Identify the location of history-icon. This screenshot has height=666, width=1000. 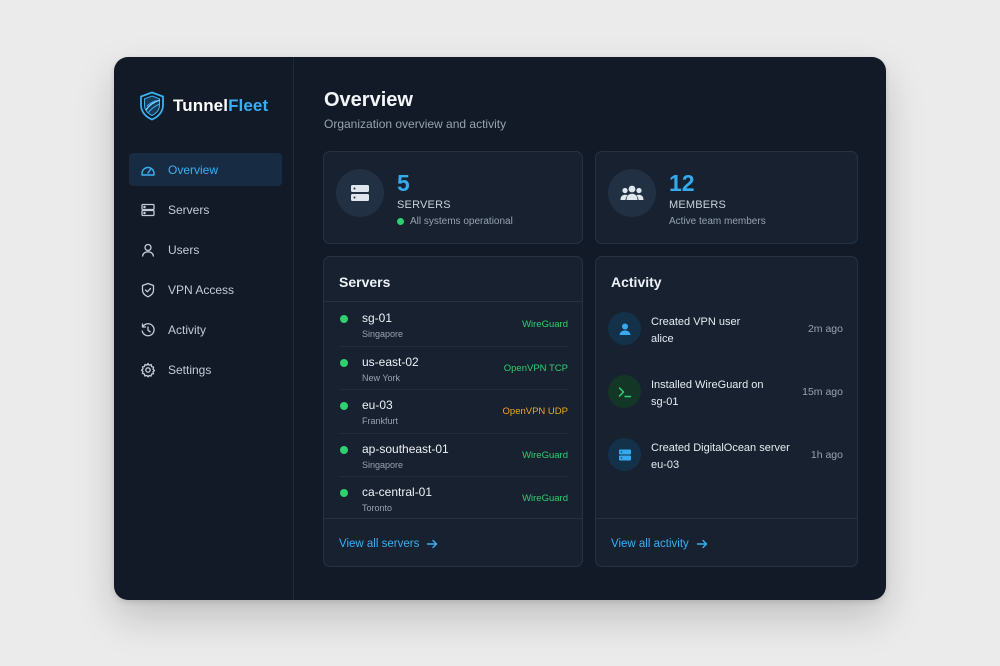
(148, 329).